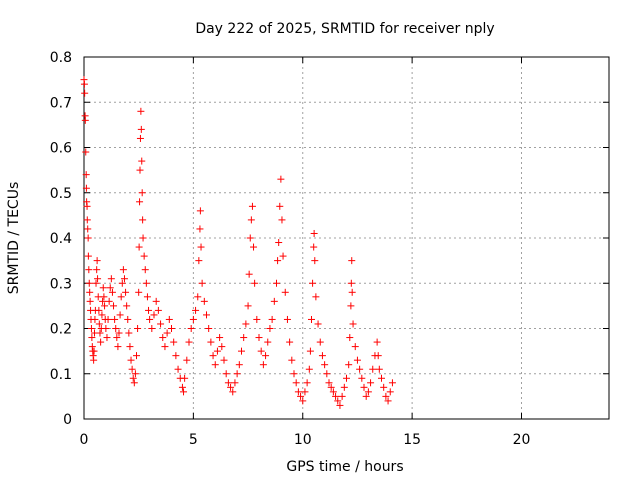 The height and width of the screenshot is (480, 640). What do you see at coordinates (61, 375) in the screenshot?
I see `y-tick-label: 0.1` at bounding box center [61, 375].